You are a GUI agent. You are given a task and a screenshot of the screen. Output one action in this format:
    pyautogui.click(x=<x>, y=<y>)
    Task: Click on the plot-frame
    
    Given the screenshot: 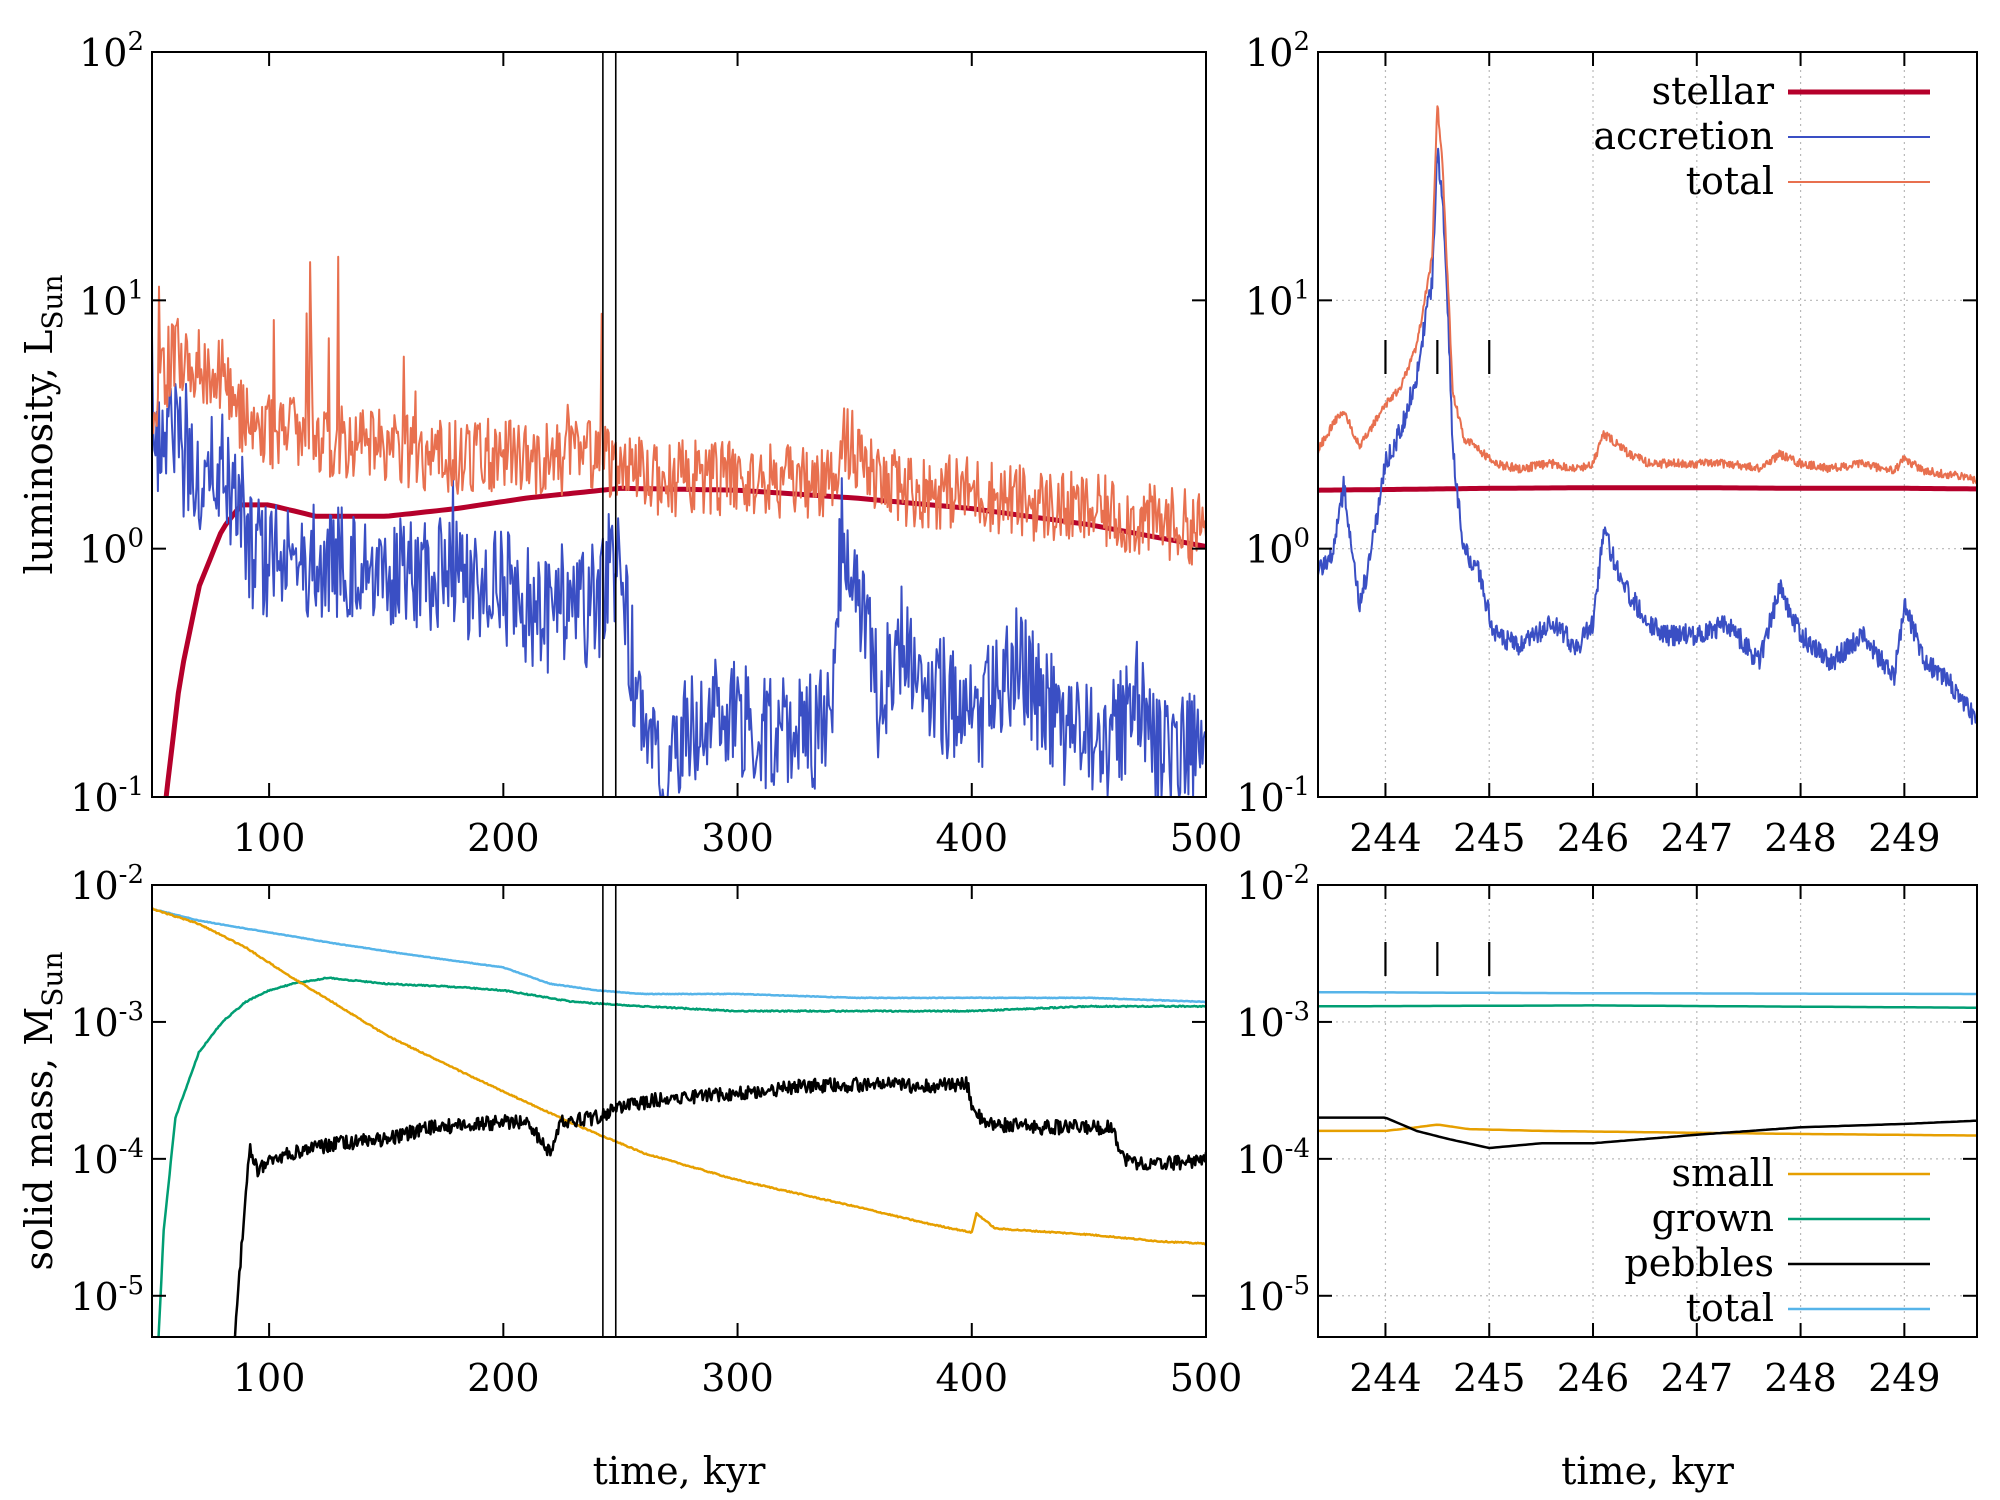 What is the action you would take?
    pyautogui.click(x=1647, y=1111)
    